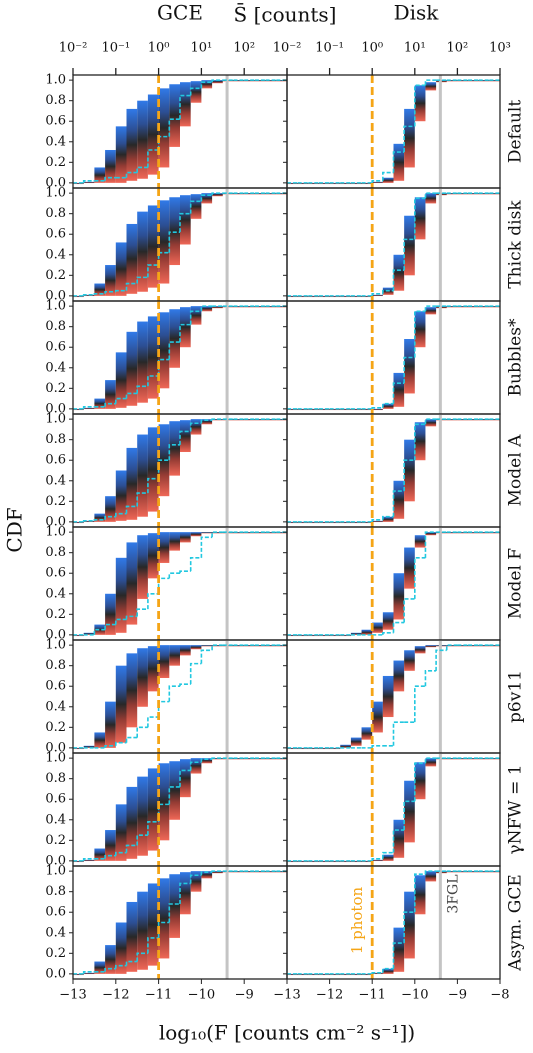  I want to click on x2-tick-label: 10², so click(458, 48).